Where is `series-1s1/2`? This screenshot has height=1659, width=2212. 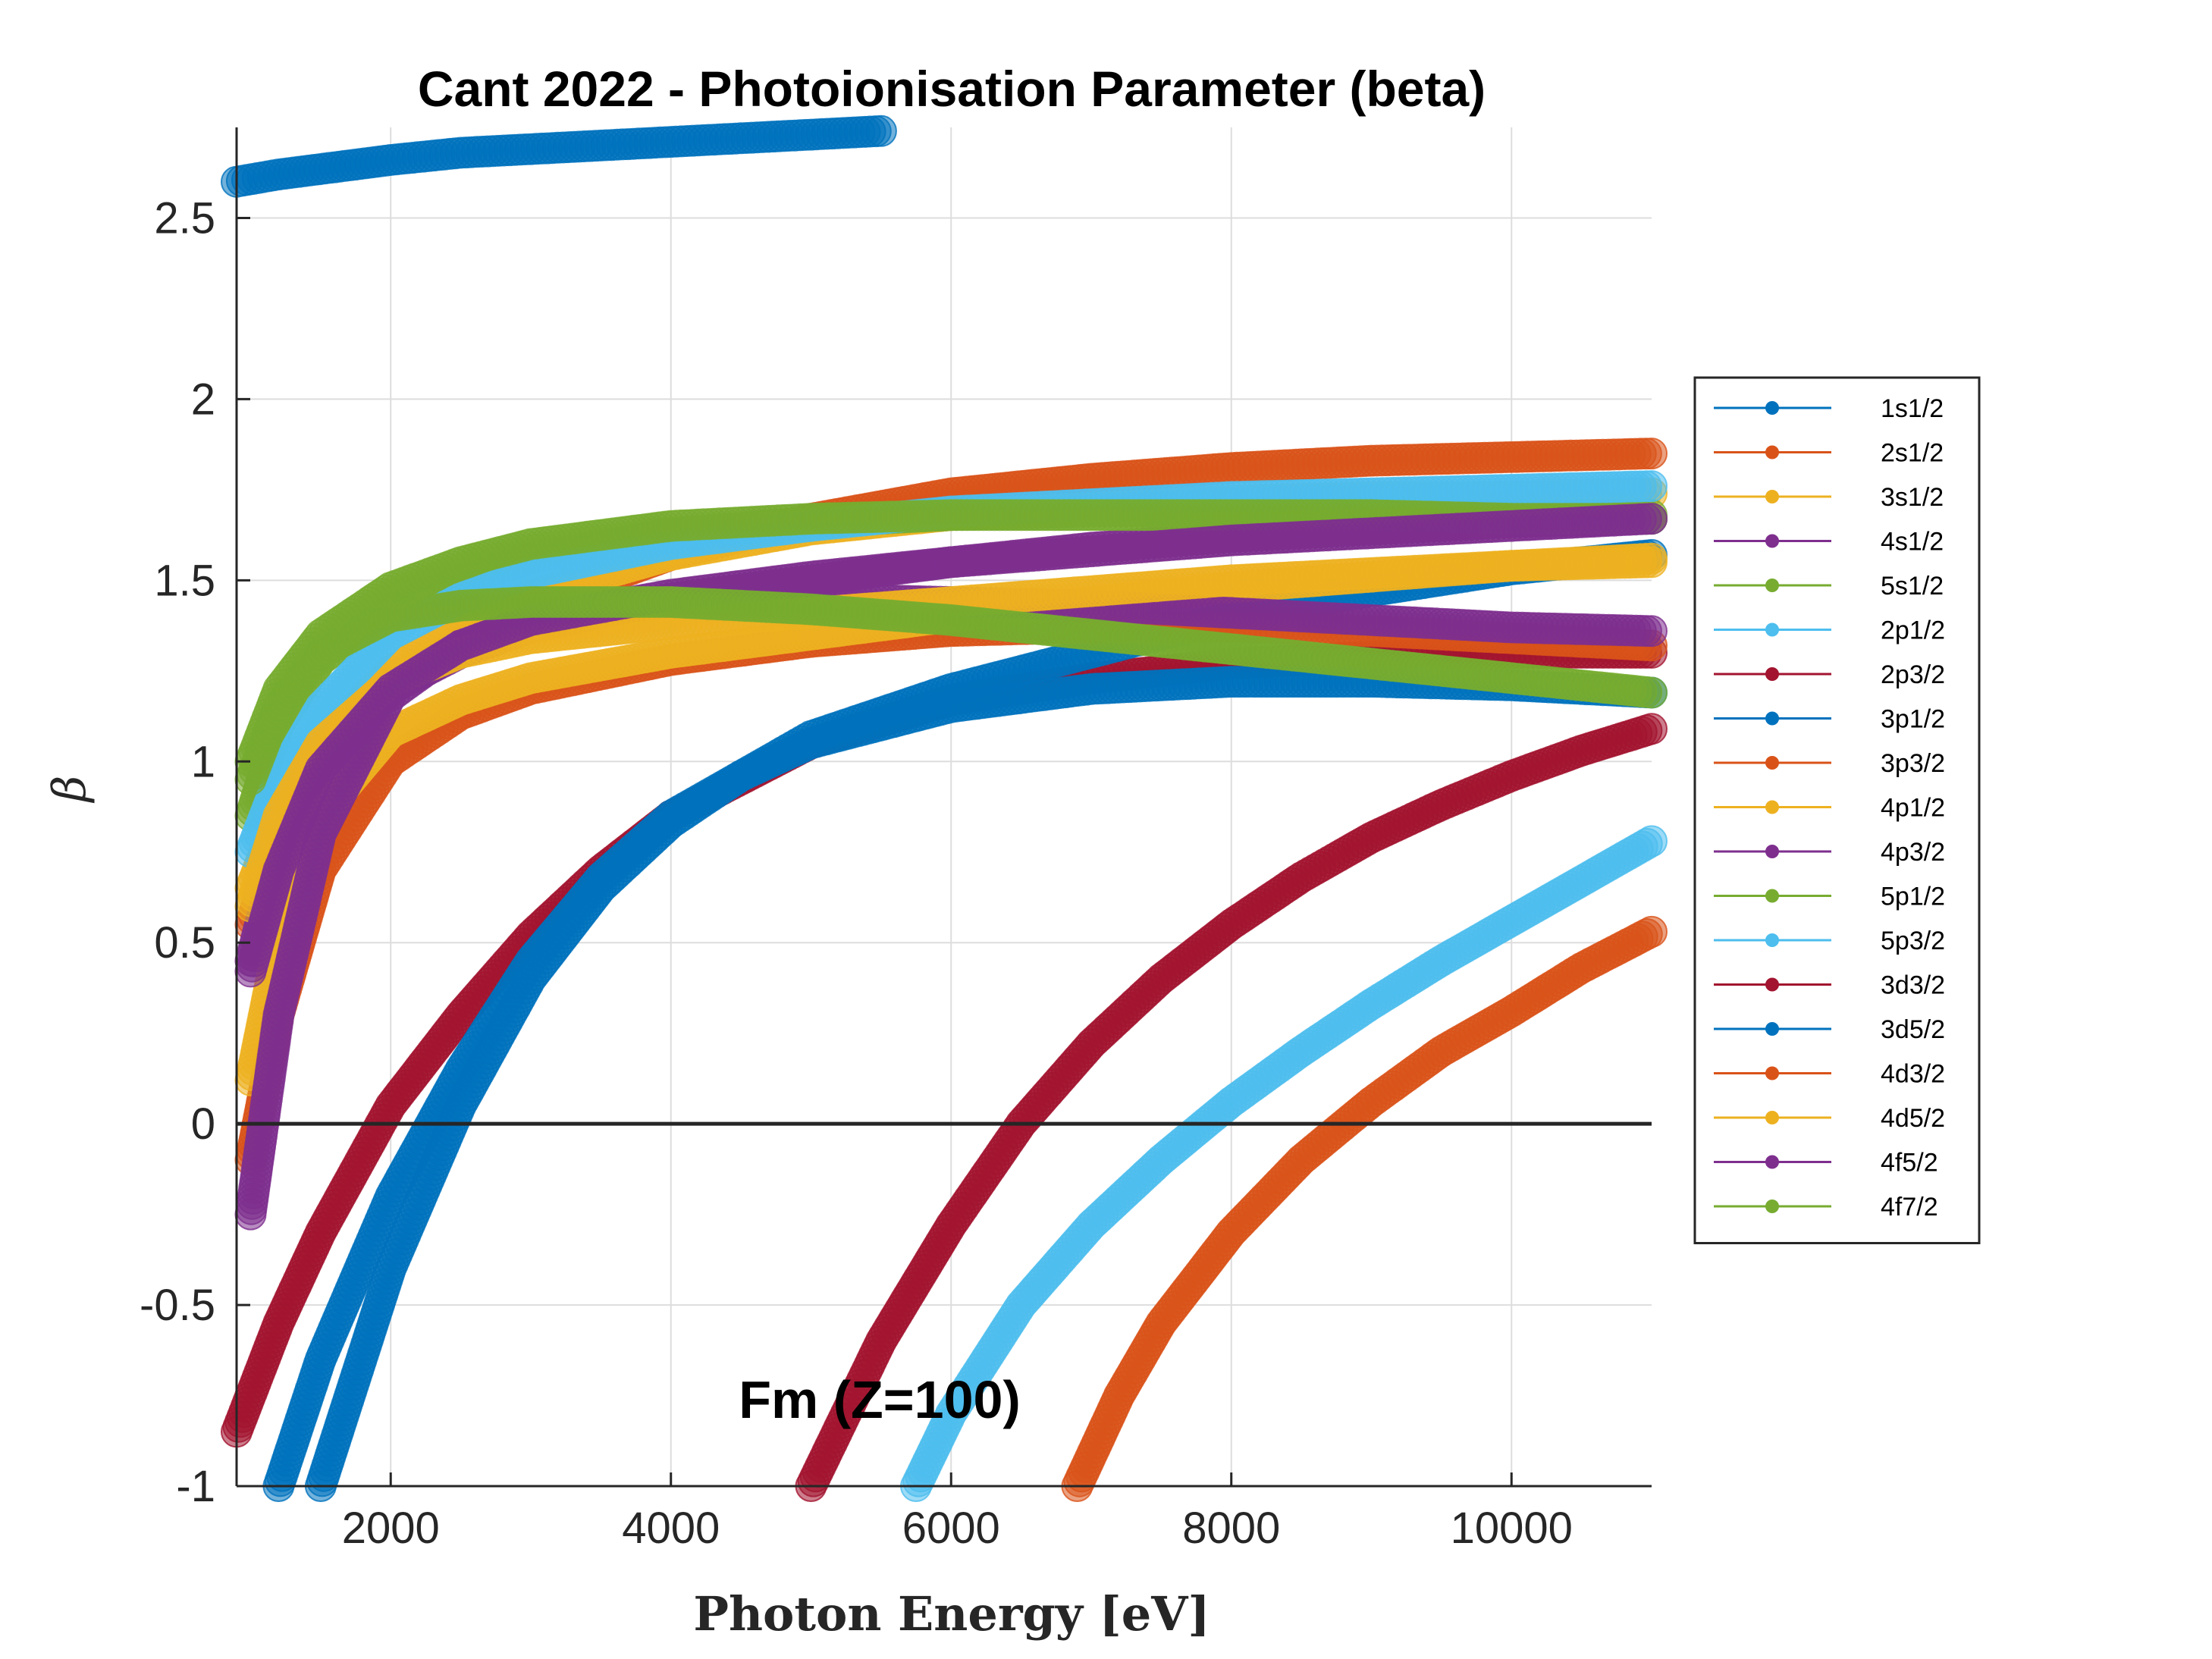
series-1s1/2 is located at coordinates (559, 156).